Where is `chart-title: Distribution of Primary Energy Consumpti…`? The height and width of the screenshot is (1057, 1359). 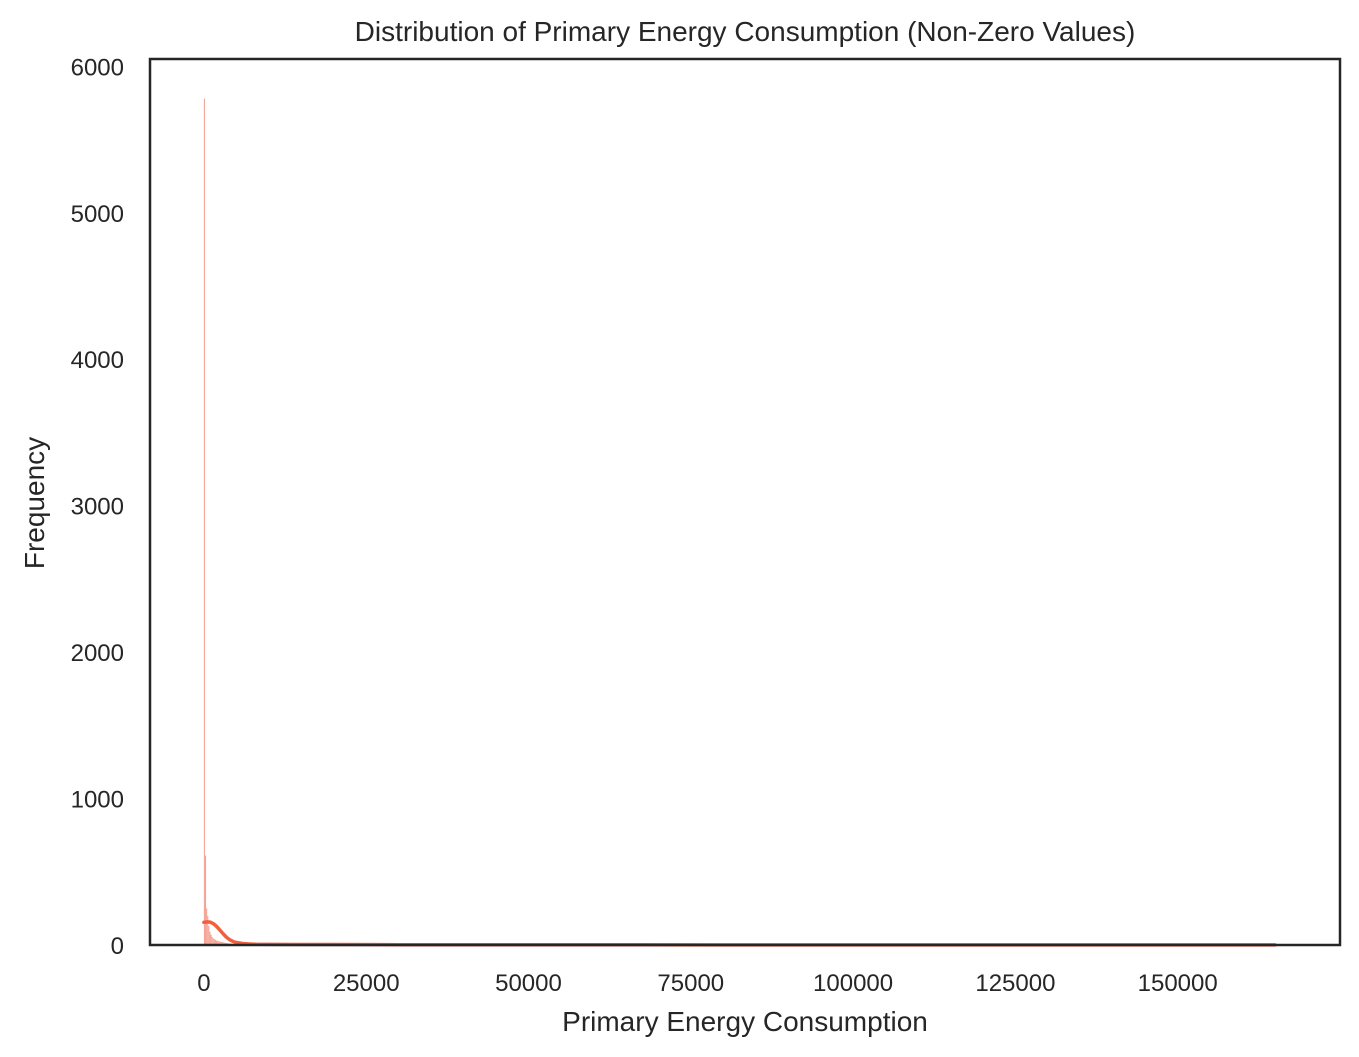 chart-title: Distribution of Primary Energy Consumpti… is located at coordinates (745, 31).